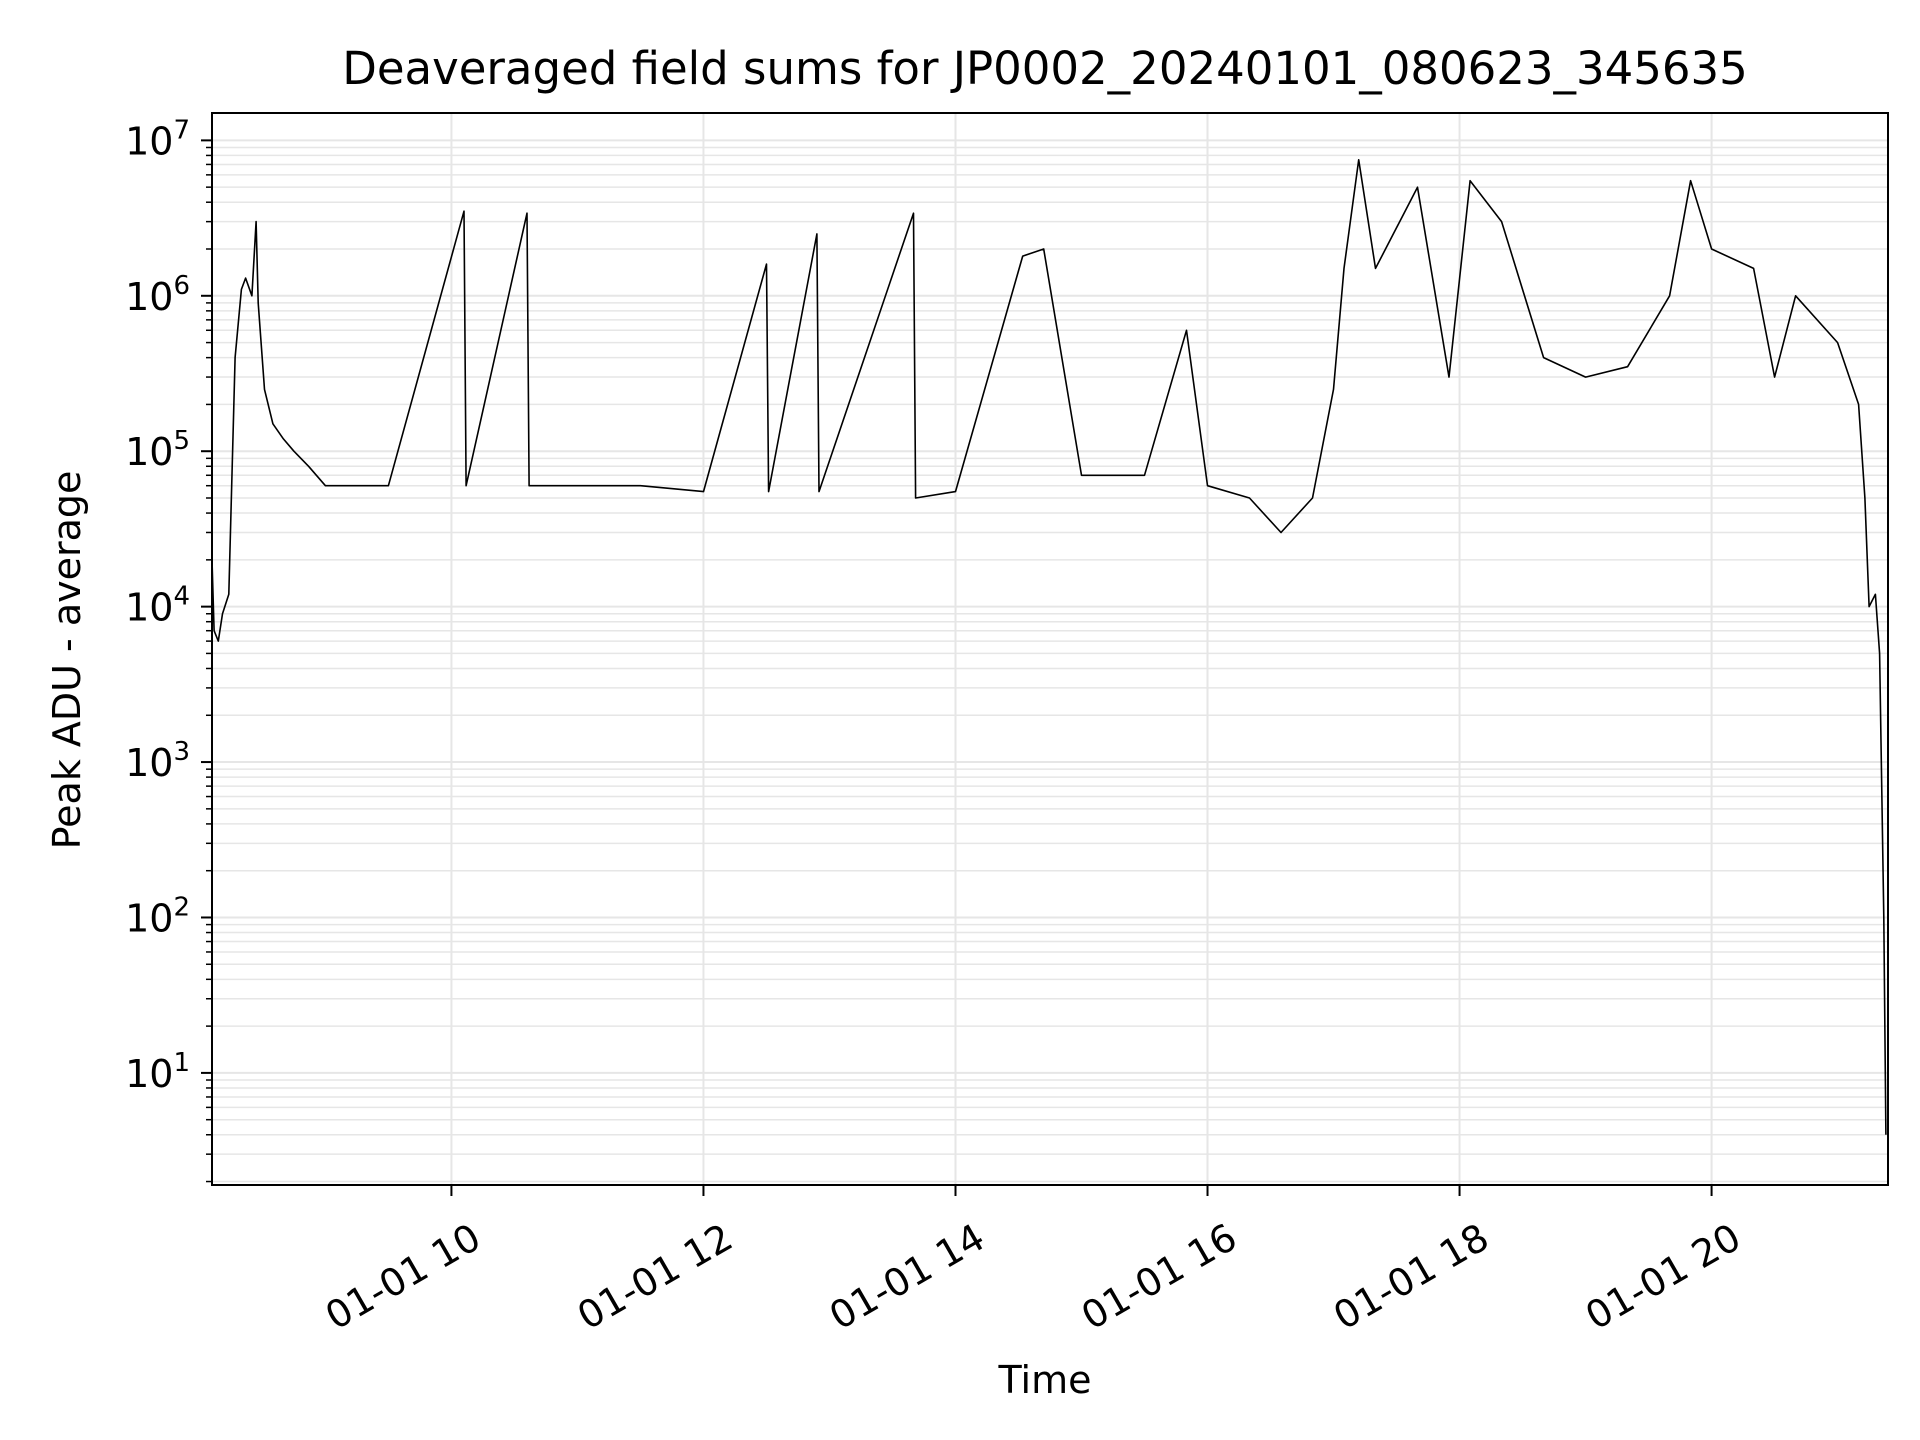 Image resolution: width=1920 pixels, height=1440 pixels. Describe the element at coordinates (67, 660) in the screenshot. I see `y-axis-label: Peak ADU - average` at that location.